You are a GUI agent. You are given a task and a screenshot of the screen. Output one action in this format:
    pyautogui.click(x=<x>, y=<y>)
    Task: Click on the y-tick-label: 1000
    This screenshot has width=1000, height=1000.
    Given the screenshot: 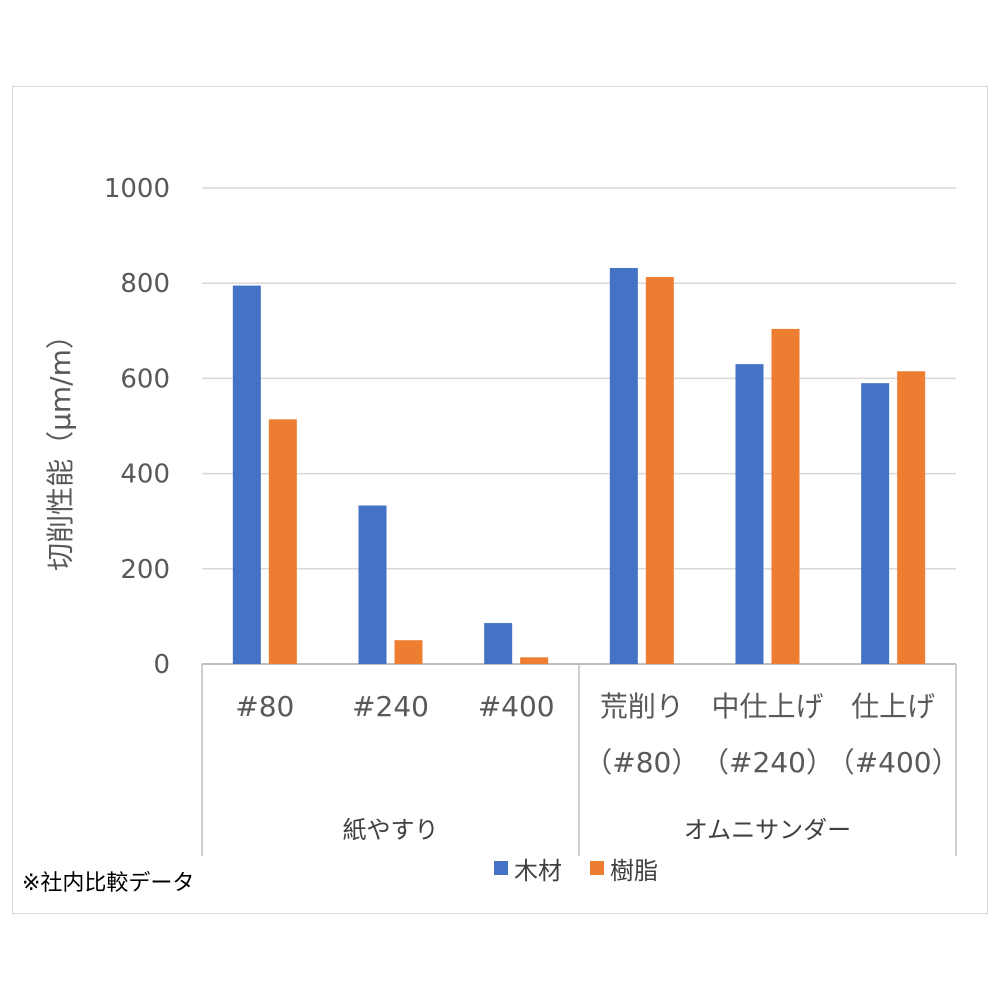 What is the action you would take?
    pyautogui.click(x=137, y=189)
    